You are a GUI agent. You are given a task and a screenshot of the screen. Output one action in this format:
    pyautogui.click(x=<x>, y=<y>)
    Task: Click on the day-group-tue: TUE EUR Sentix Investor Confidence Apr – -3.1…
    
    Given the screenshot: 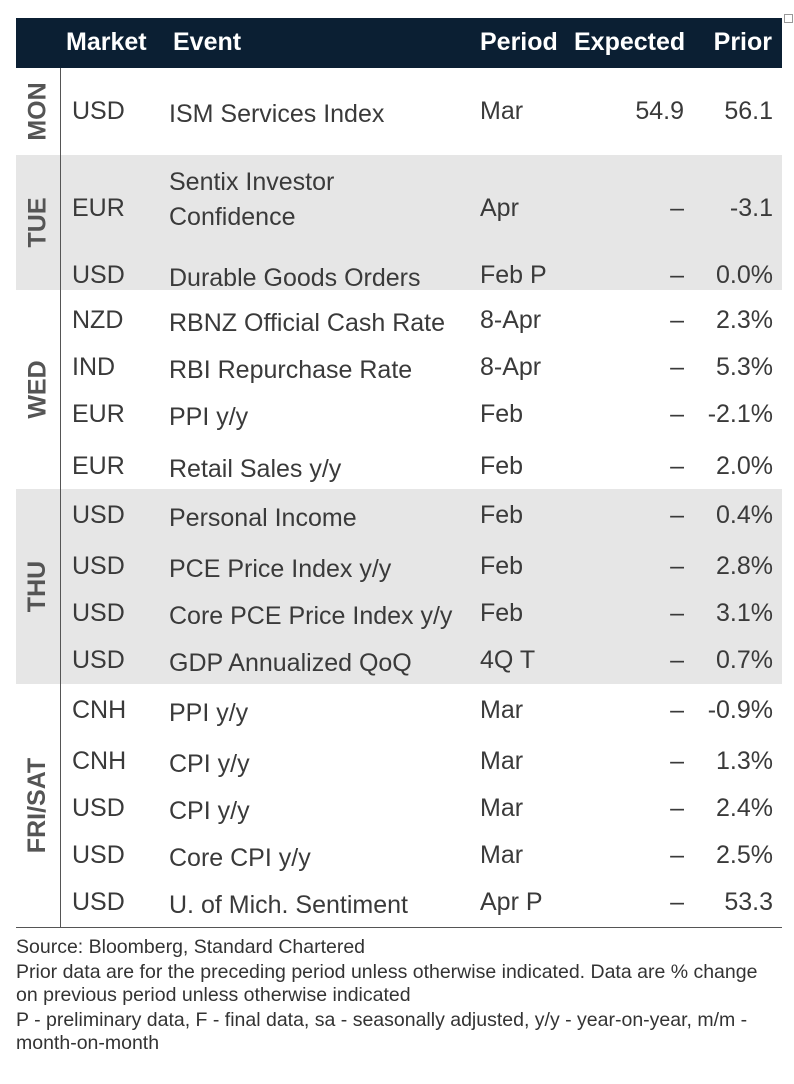 What is the action you would take?
    pyautogui.click(x=399, y=223)
    